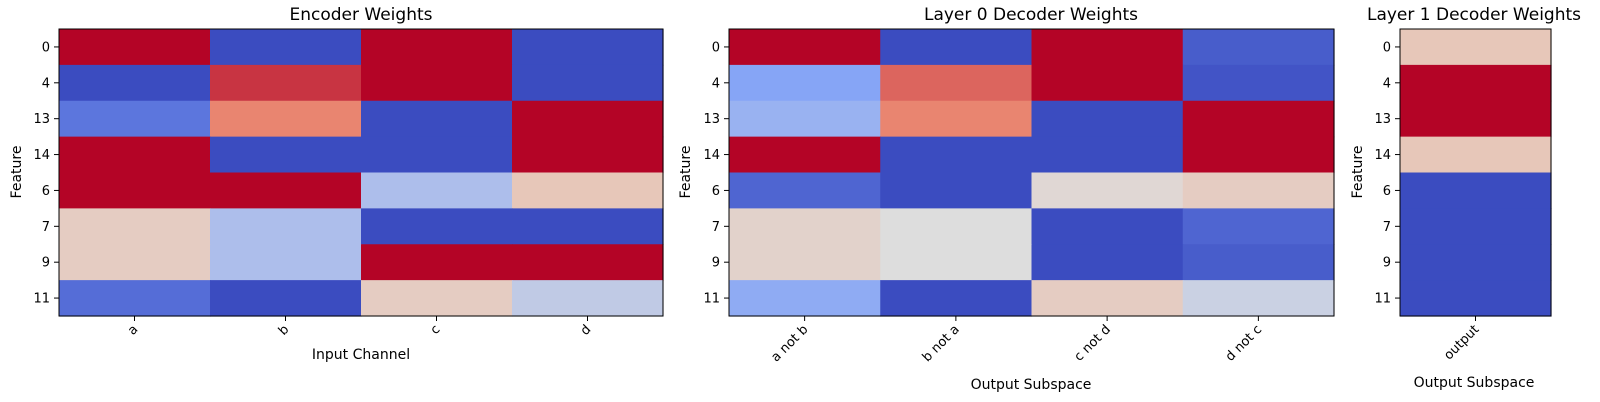 The height and width of the screenshot is (402, 1600). I want to click on chart-title: Encoder Weights, so click(361, 15).